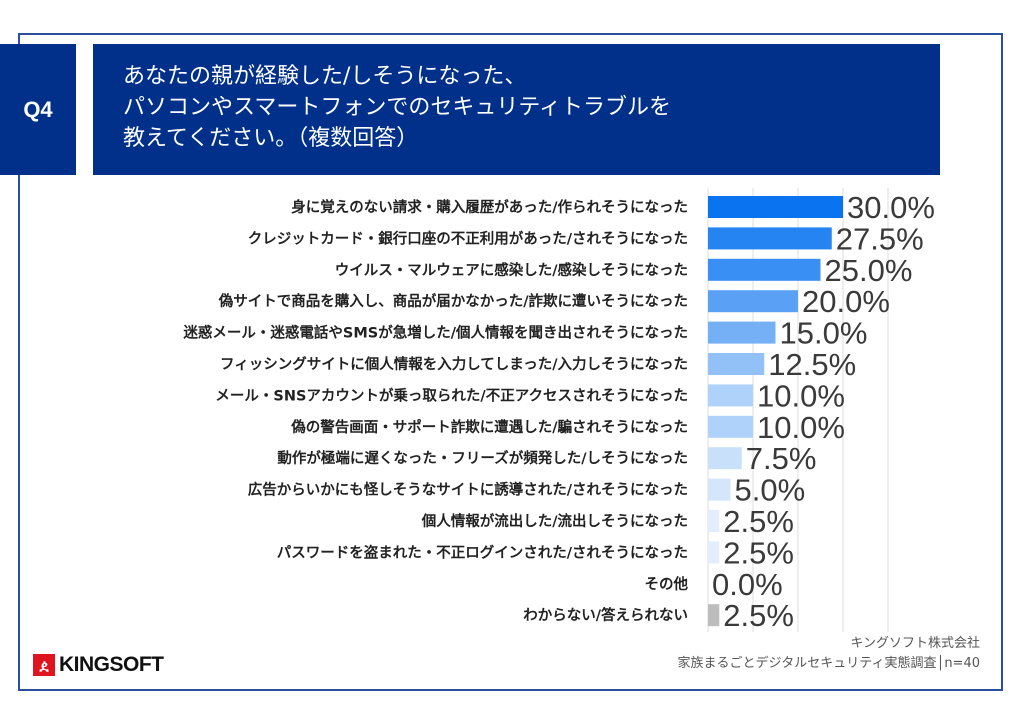 Image resolution: width=1024 pixels, height=709 pixels. I want to click on category-label: 動作が極端に遅くなった・フリーズが頻発した/しそうになった, so click(482, 458).